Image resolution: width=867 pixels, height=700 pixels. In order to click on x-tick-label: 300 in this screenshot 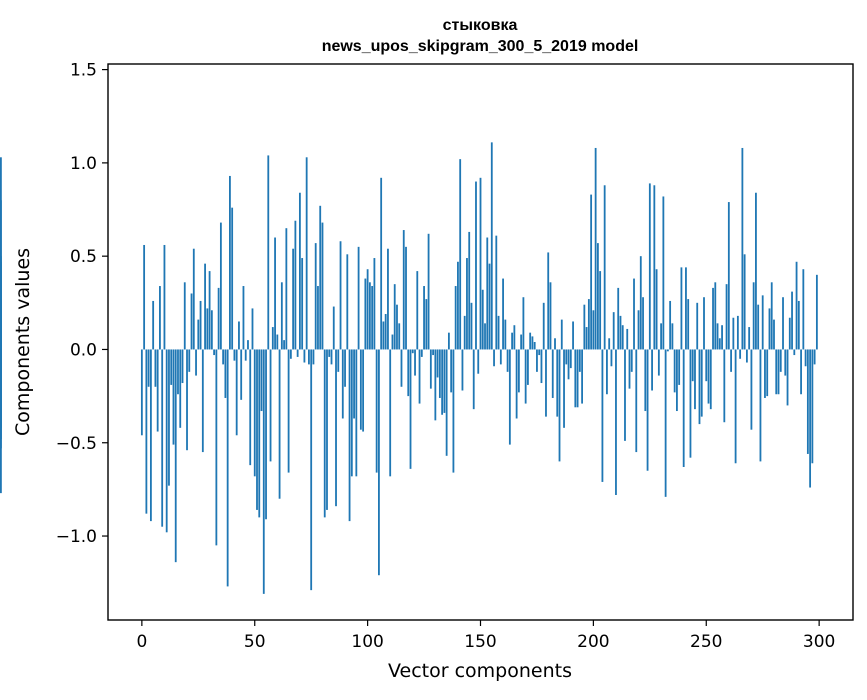, I will do `click(819, 642)`.